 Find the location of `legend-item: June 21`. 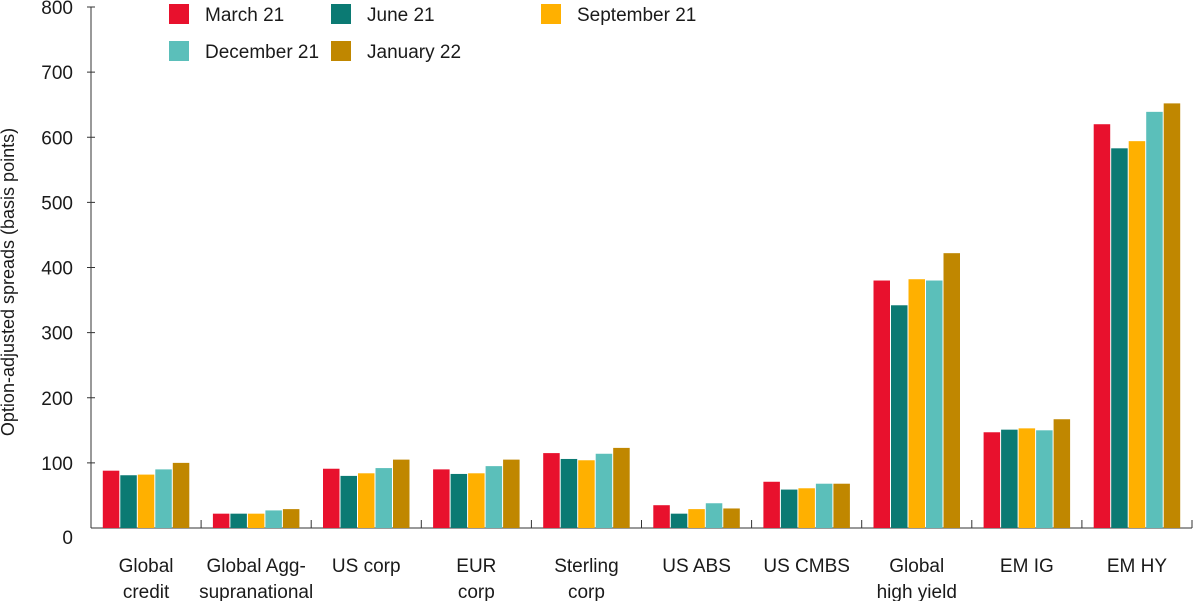

legend-item: June 21 is located at coordinates (383, 15).